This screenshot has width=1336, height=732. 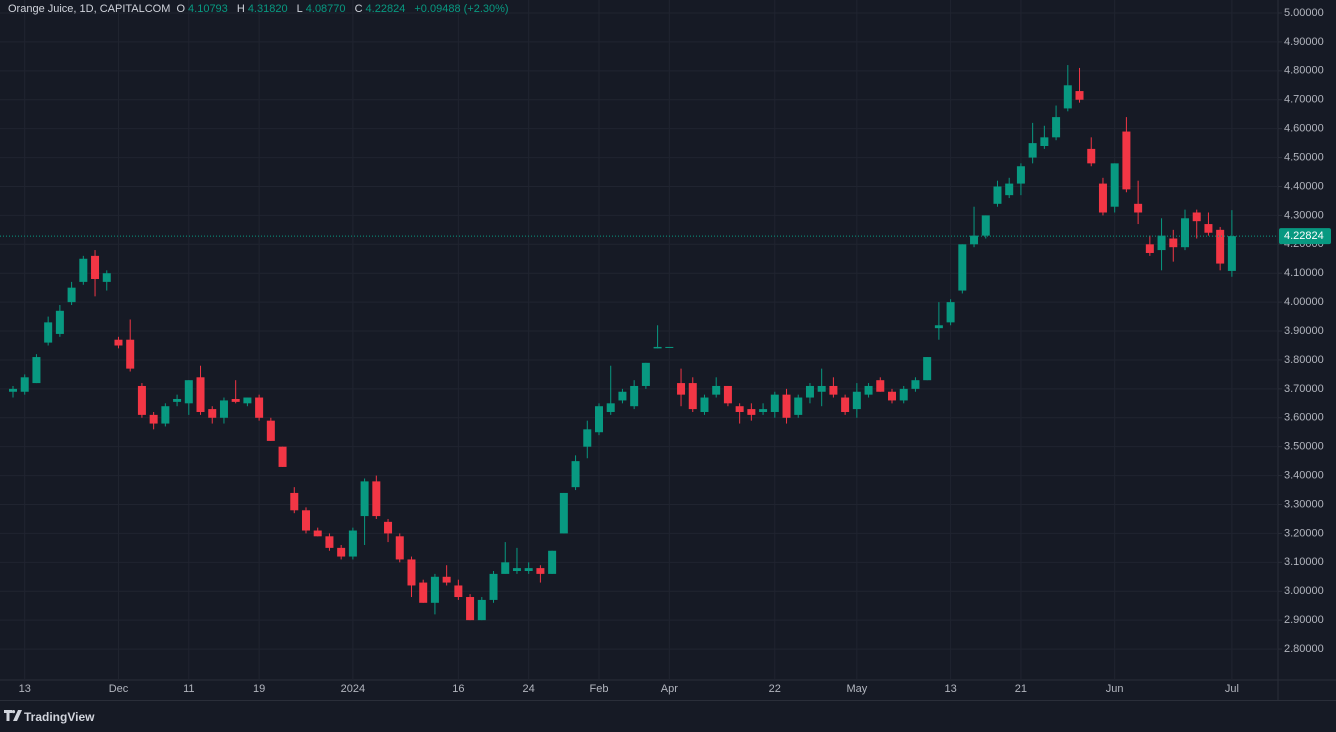 I want to click on legend-label: L, so click(x=299, y=9).